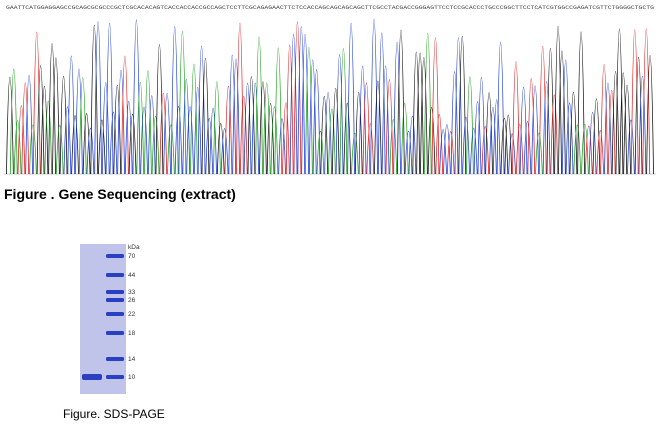 The width and height of the screenshot is (659, 425). I want to click on gel-unit-label: kDa, so click(134, 247).